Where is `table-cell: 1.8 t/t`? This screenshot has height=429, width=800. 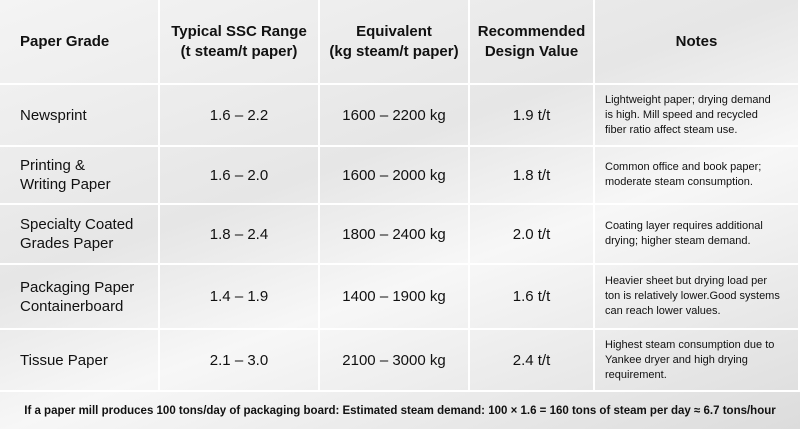
table-cell: 1.8 t/t is located at coordinates (532, 176).